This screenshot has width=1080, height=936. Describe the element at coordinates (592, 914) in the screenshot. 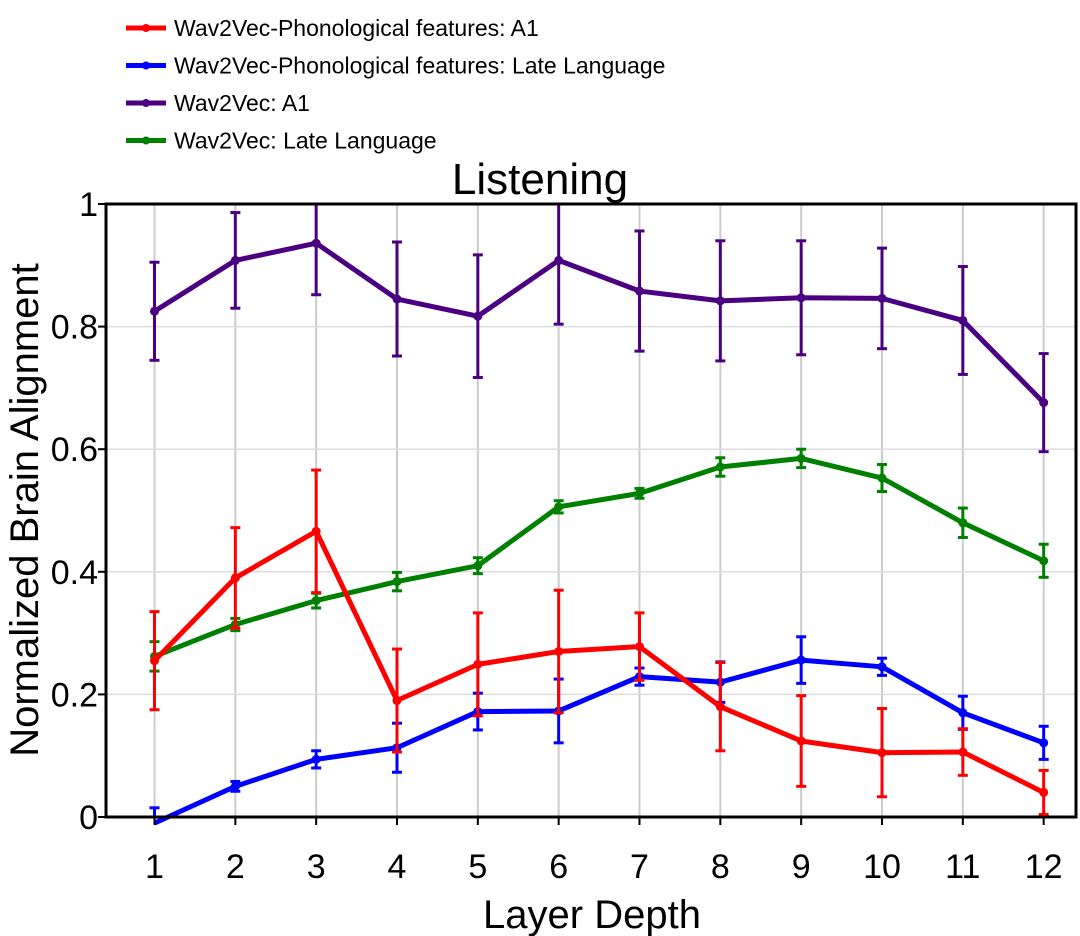

I see `x-axis-label: Layer Depth` at that location.